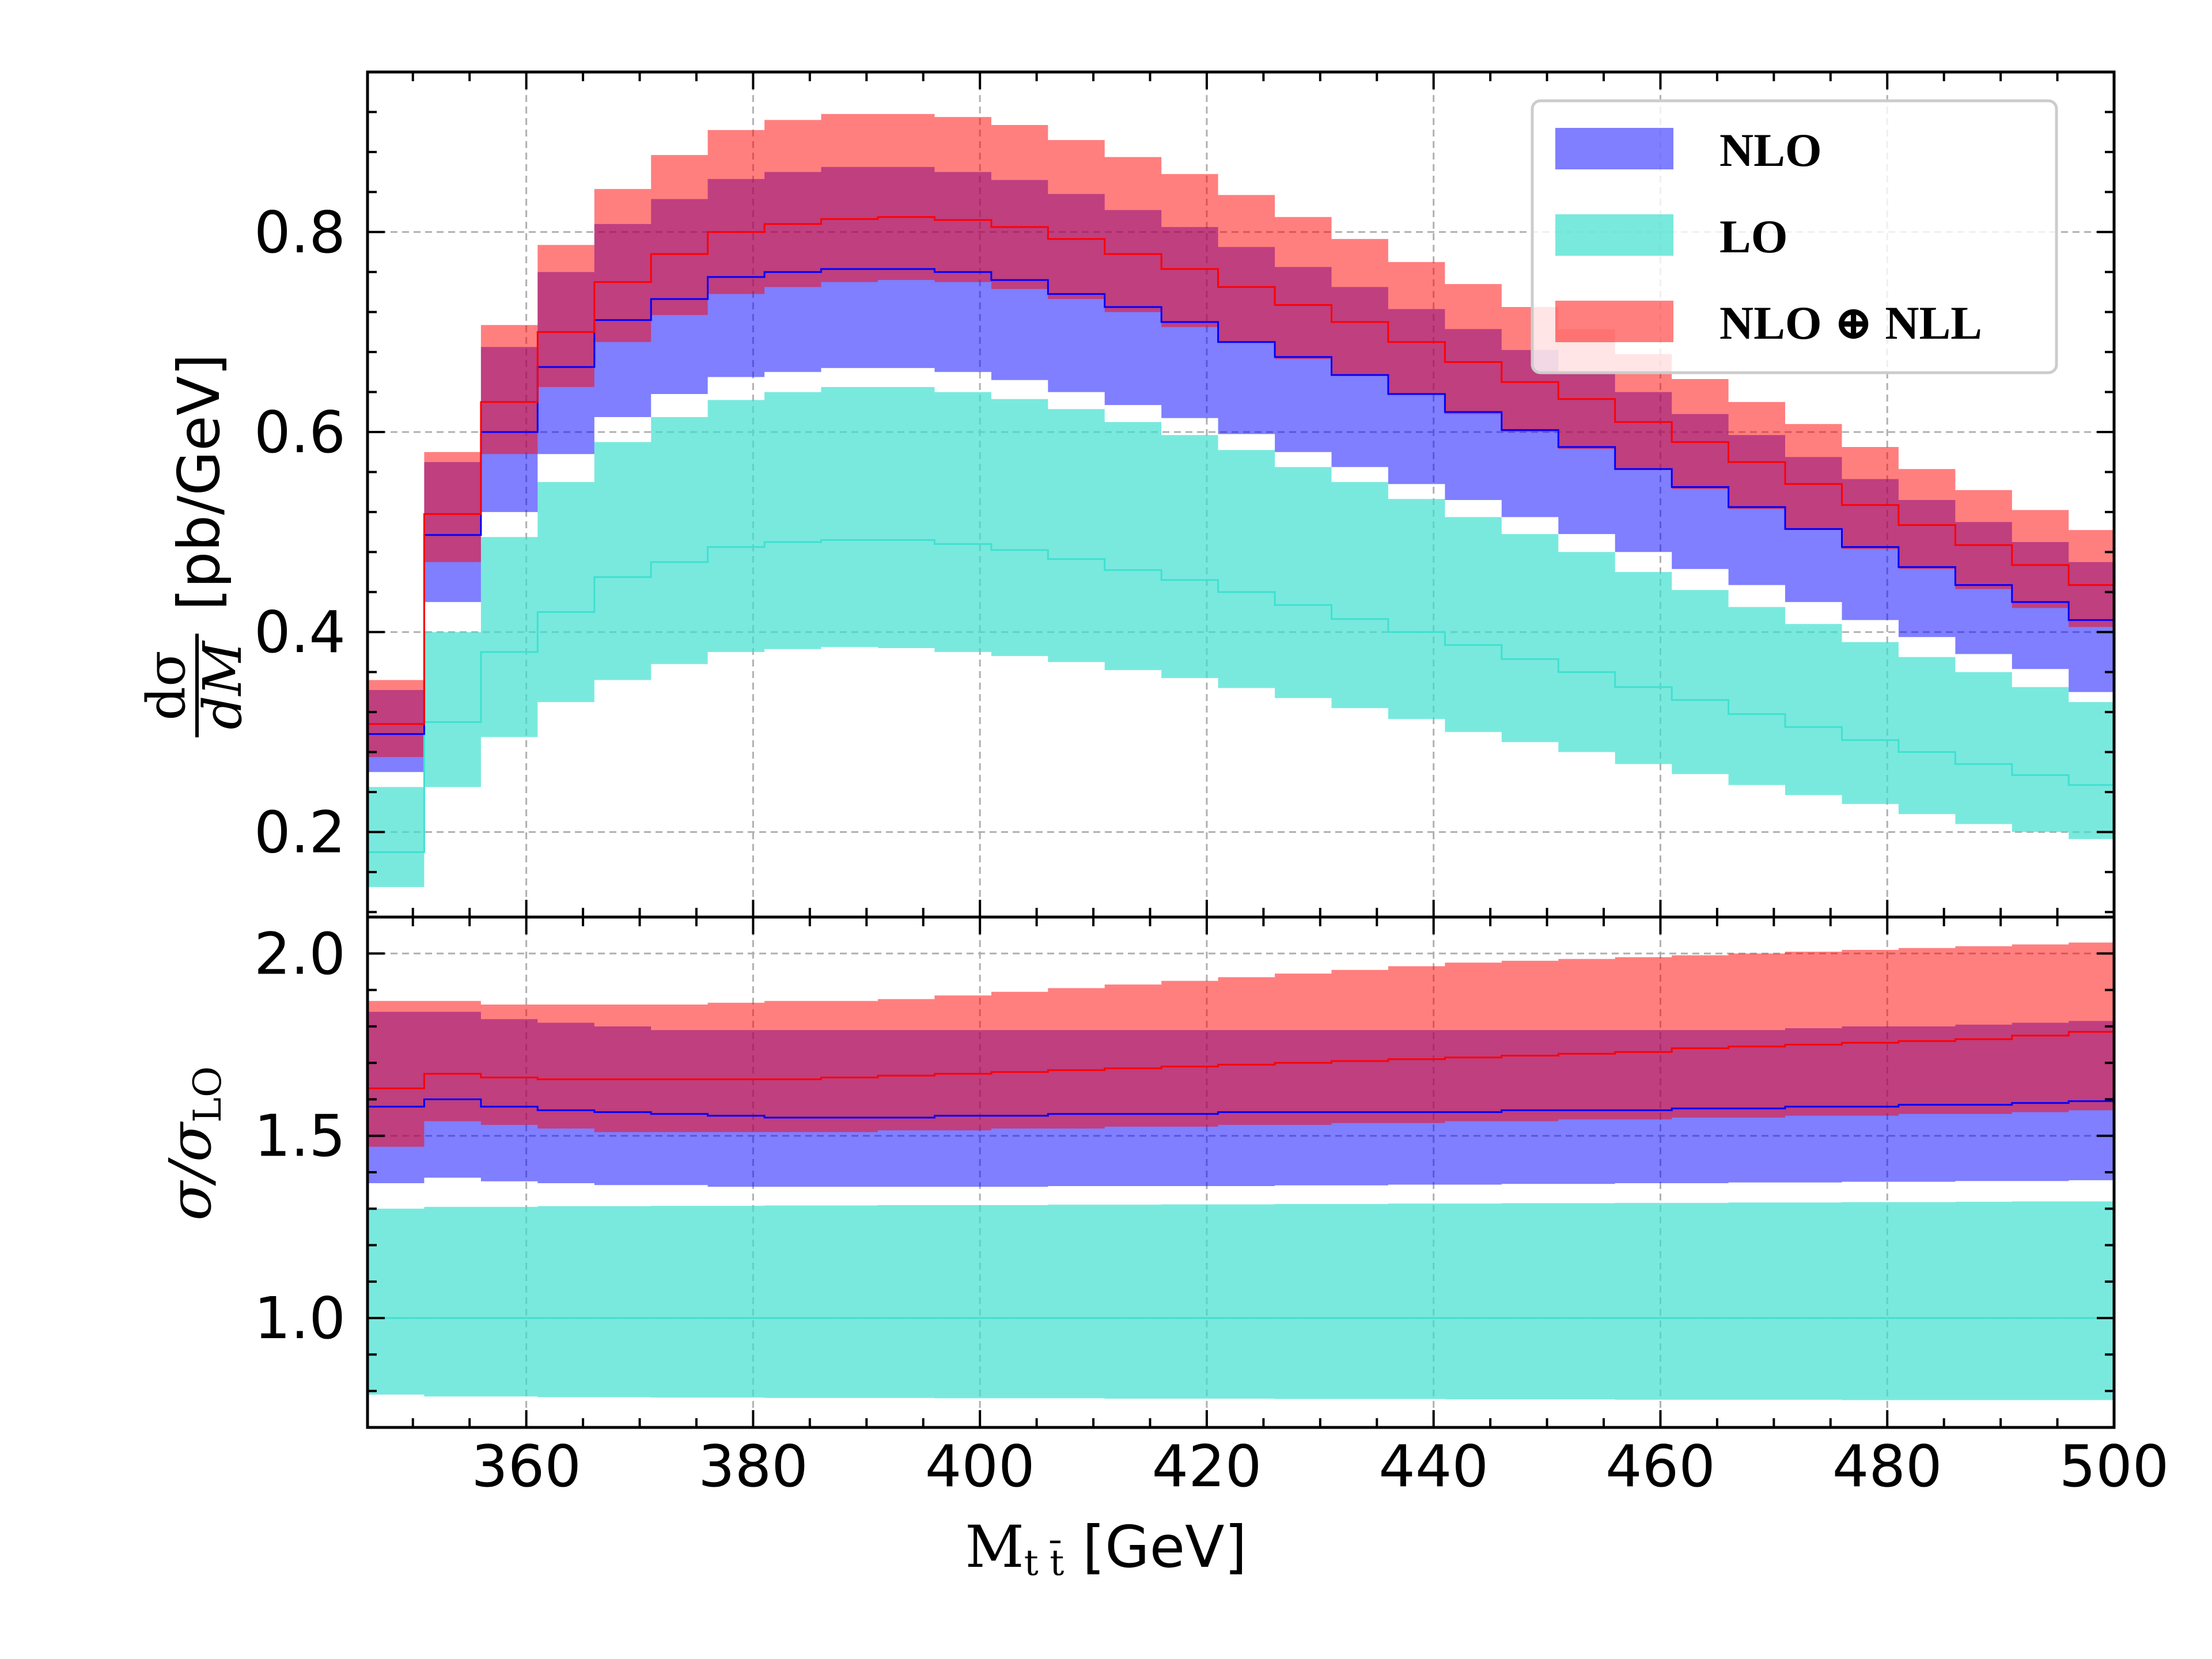 This screenshot has width=2212, height=1659. What do you see at coordinates (300, 632) in the screenshot?
I see `top-y-tick-label: 0.4` at bounding box center [300, 632].